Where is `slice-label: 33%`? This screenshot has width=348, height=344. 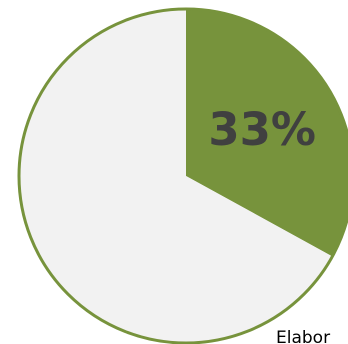
slice-label: 33% is located at coordinates (262, 129).